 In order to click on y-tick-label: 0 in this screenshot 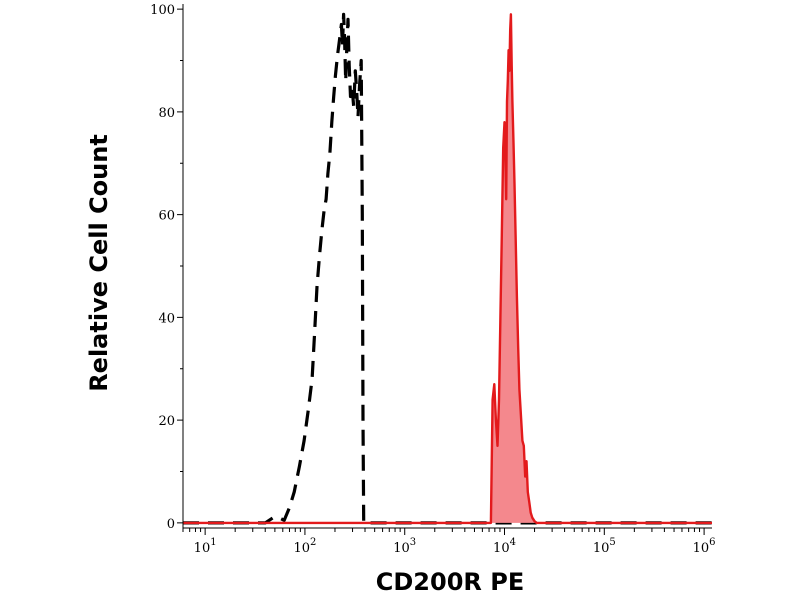, I will do `click(171, 524)`.